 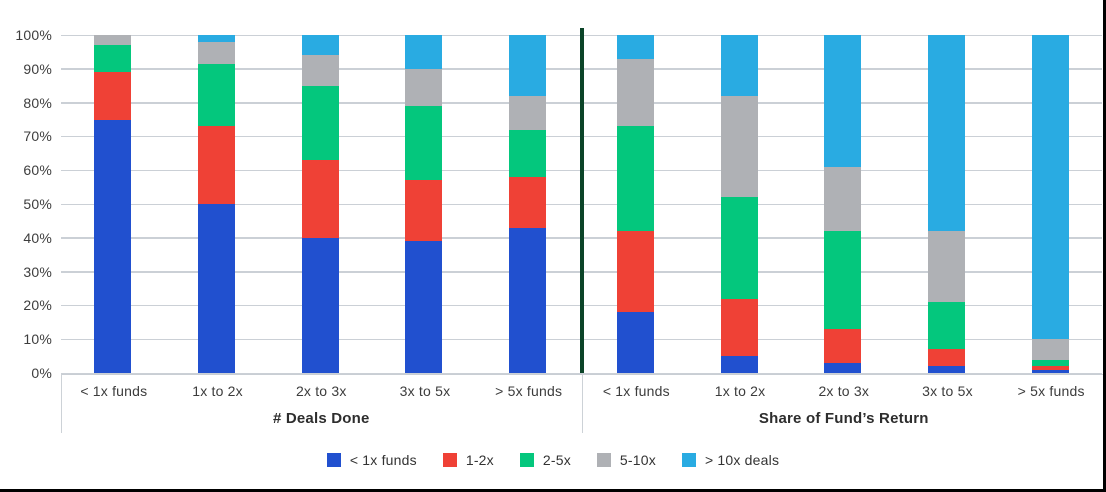 What do you see at coordinates (37, 339) in the screenshot?
I see `y-axis-tick-label: 10%` at bounding box center [37, 339].